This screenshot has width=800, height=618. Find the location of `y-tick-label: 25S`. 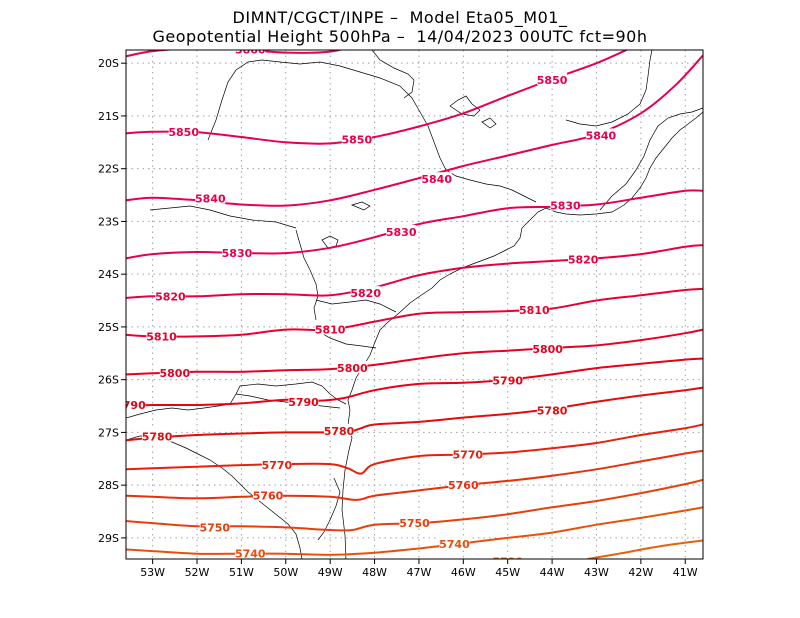

y-tick-label: 25S is located at coordinates (108, 327).